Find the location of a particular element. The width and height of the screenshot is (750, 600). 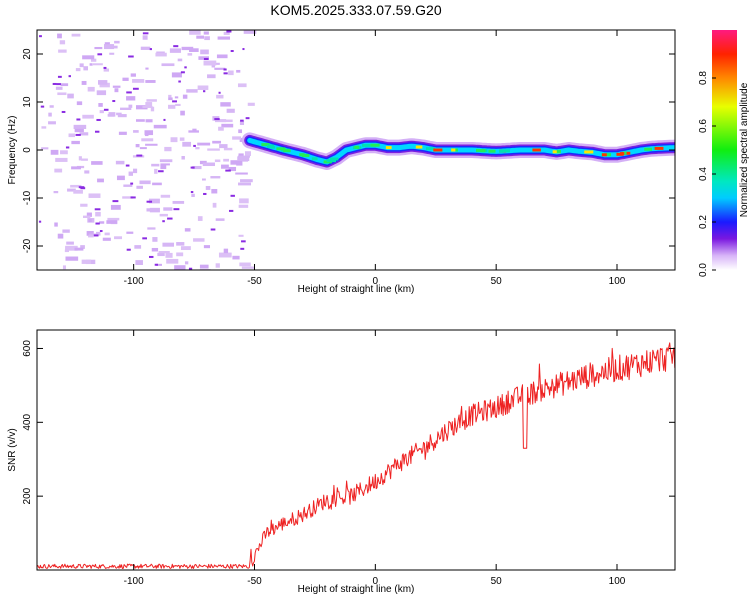

snr-x-label: Height of straight line (km) is located at coordinates (356, 589).